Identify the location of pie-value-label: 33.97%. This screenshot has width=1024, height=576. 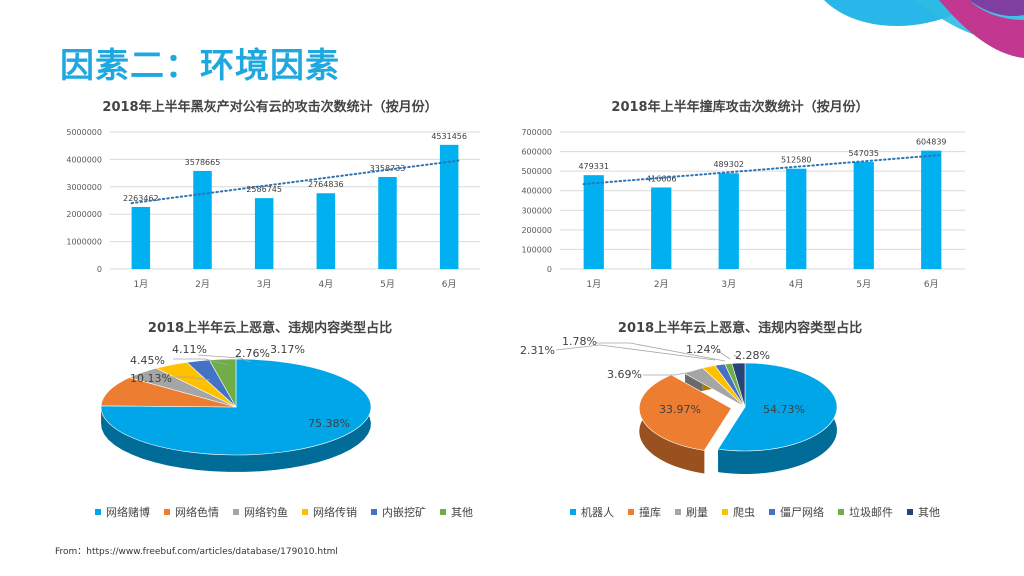
(680, 409).